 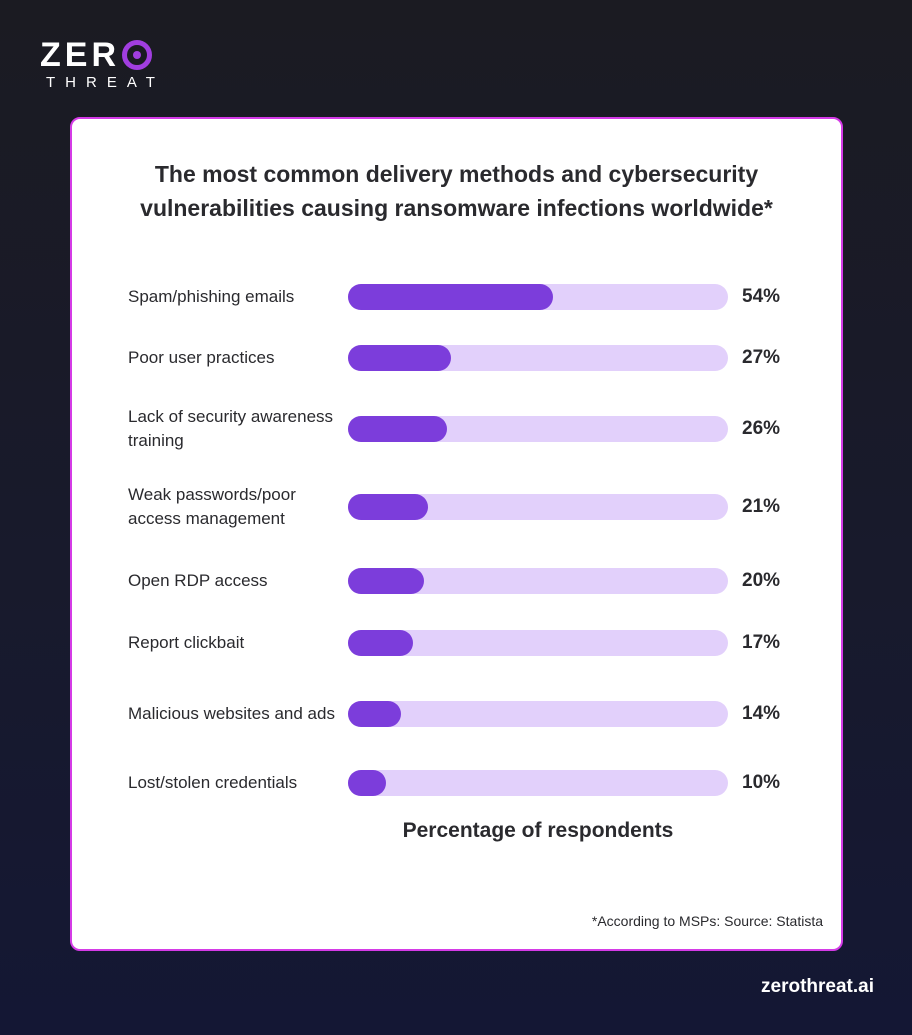 What do you see at coordinates (212, 506) in the screenshot?
I see `category-label: Weak passwords/poor access management` at bounding box center [212, 506].